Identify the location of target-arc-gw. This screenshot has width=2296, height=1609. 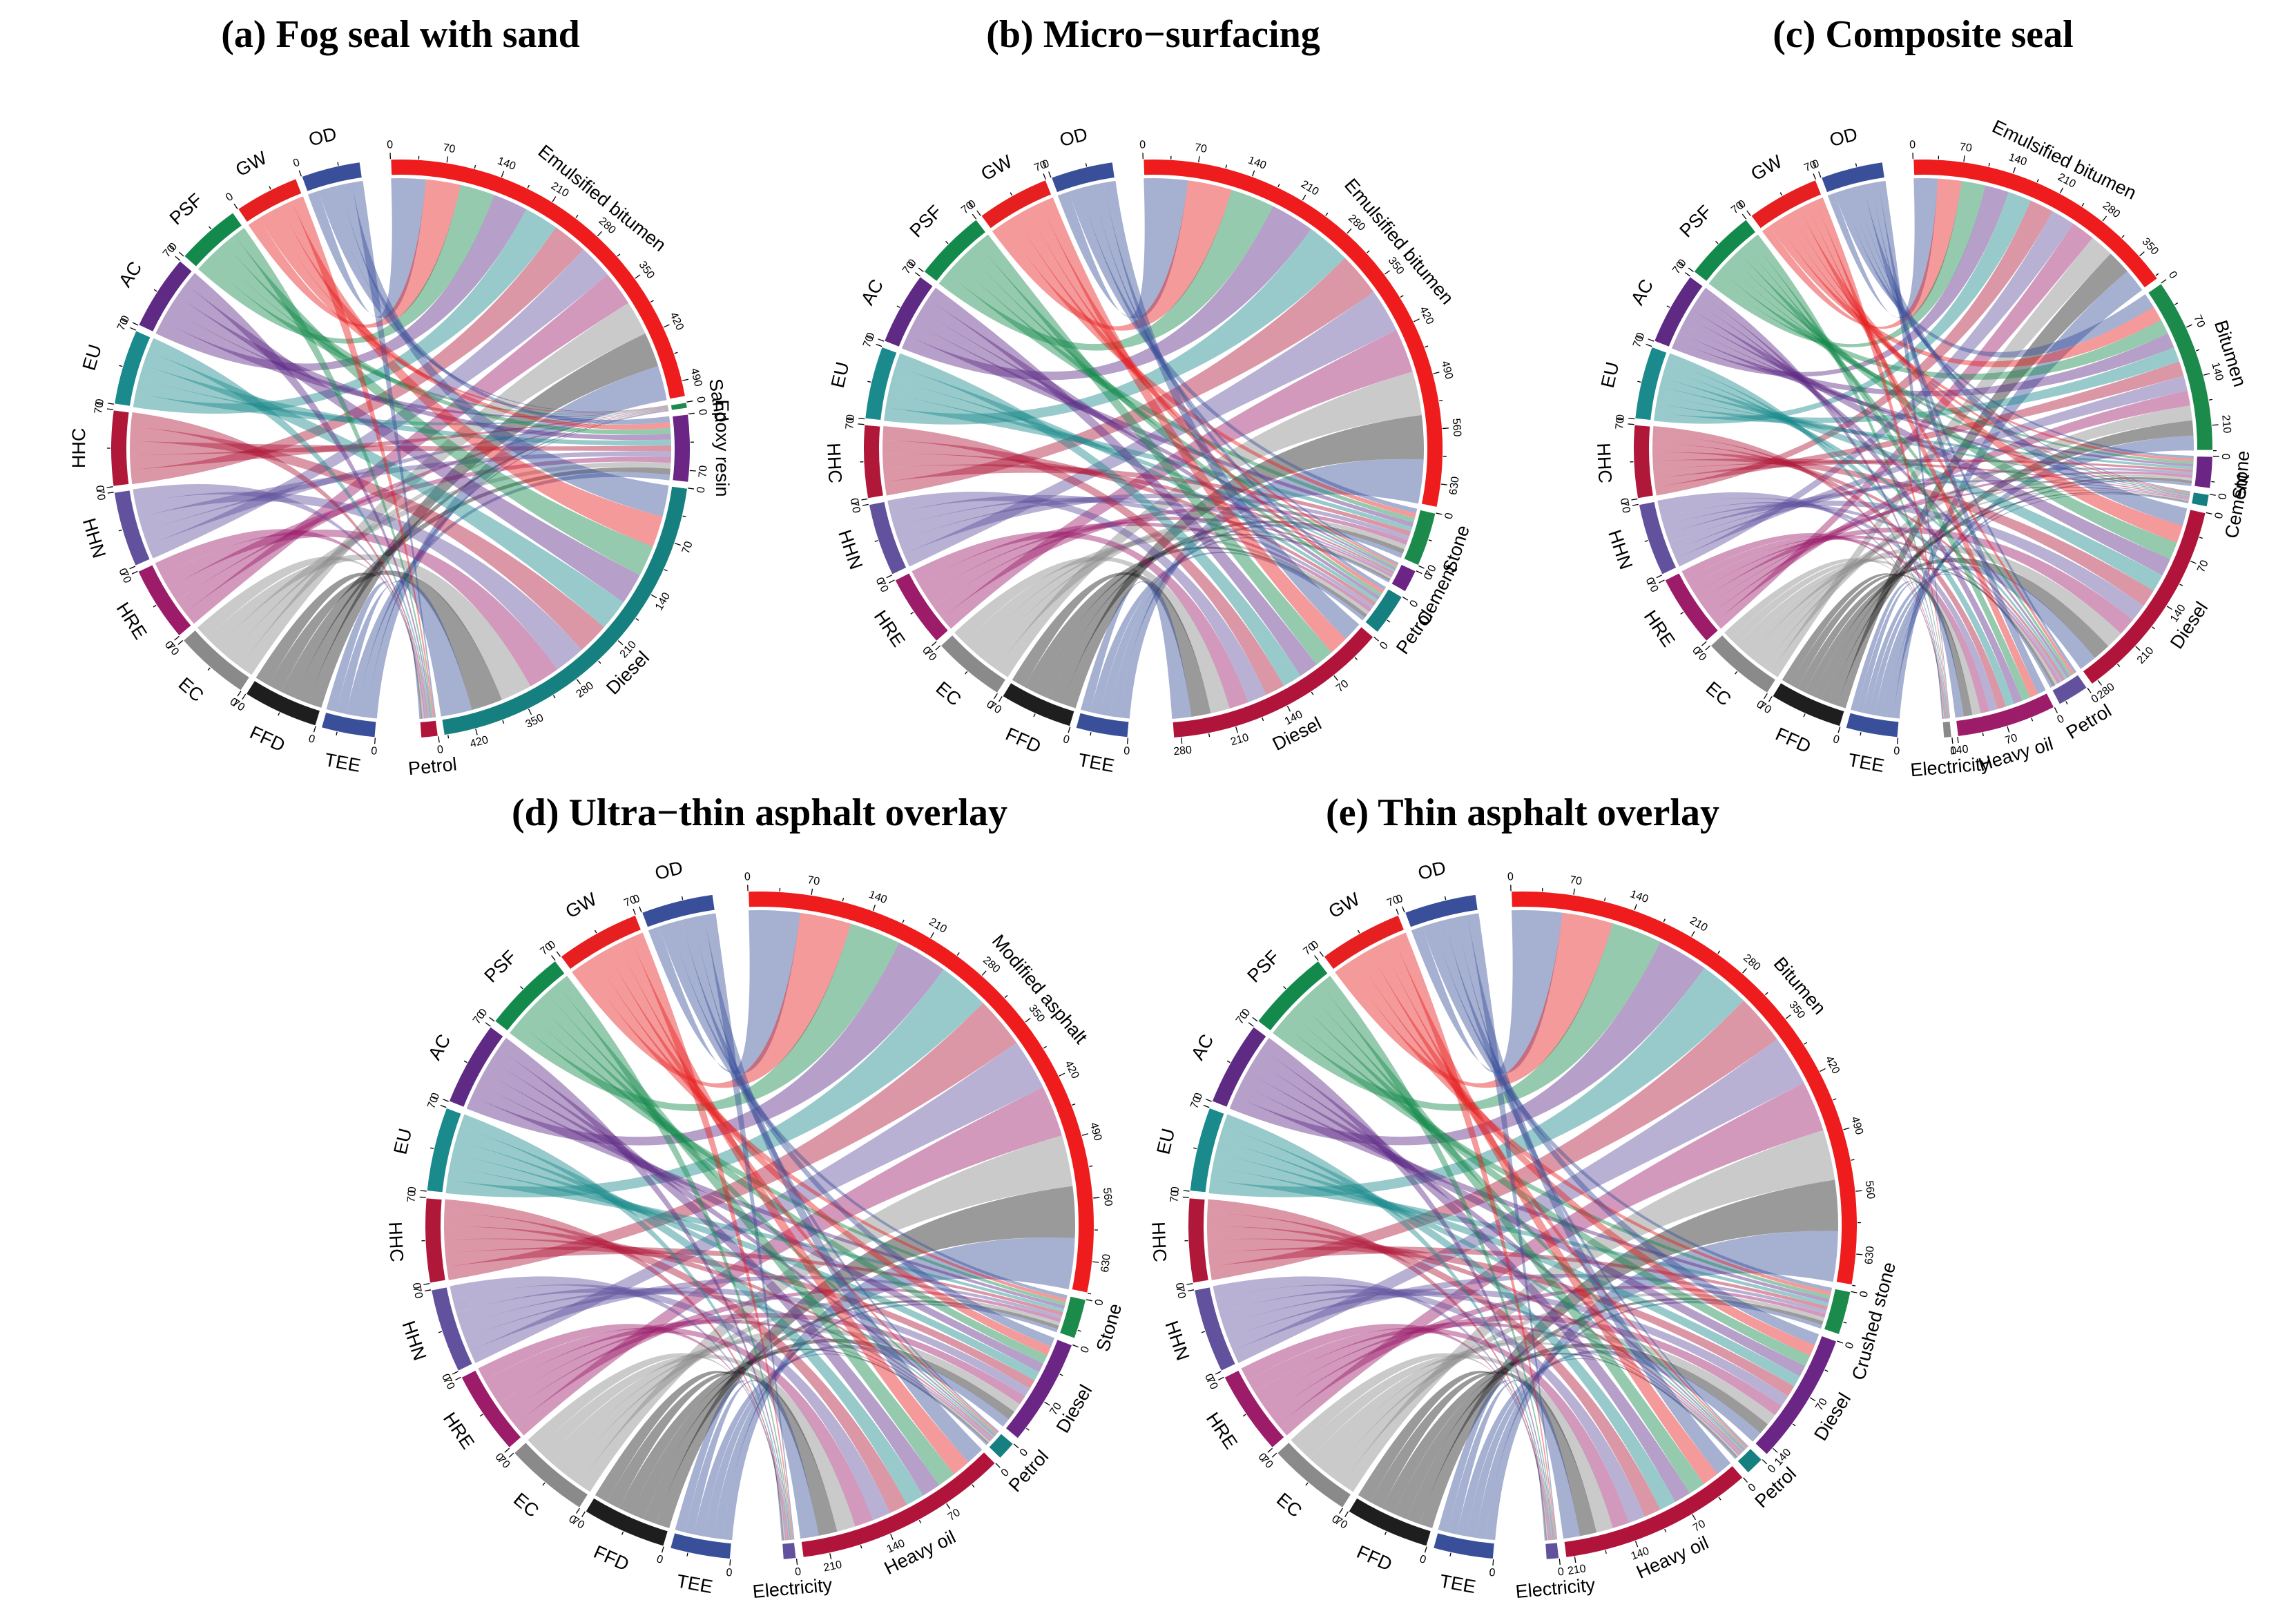
(269, 200).